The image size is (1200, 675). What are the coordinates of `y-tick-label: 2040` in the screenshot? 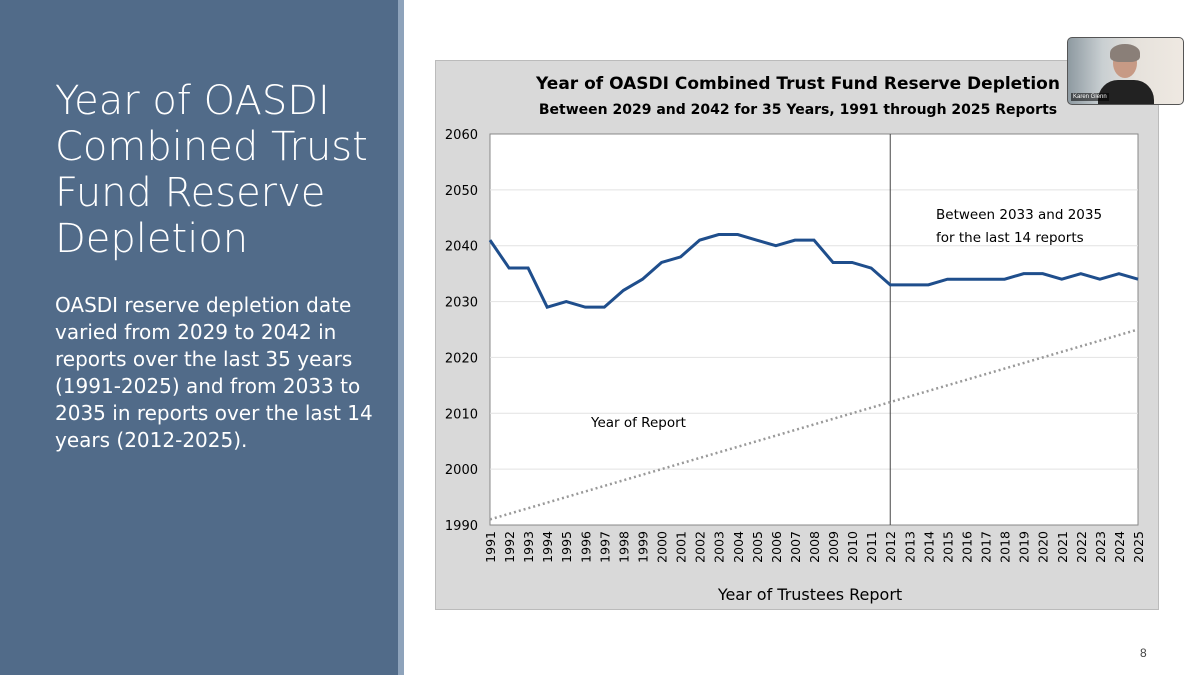 It's located at (461, 247).